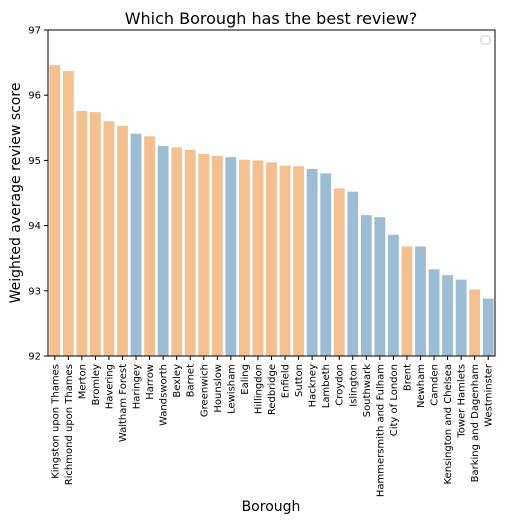 This screenshot has width=525, height=524. Describe the element at coordinates (109, 386) in the screenshot. I see `x-tick-label: Havering` at that location.